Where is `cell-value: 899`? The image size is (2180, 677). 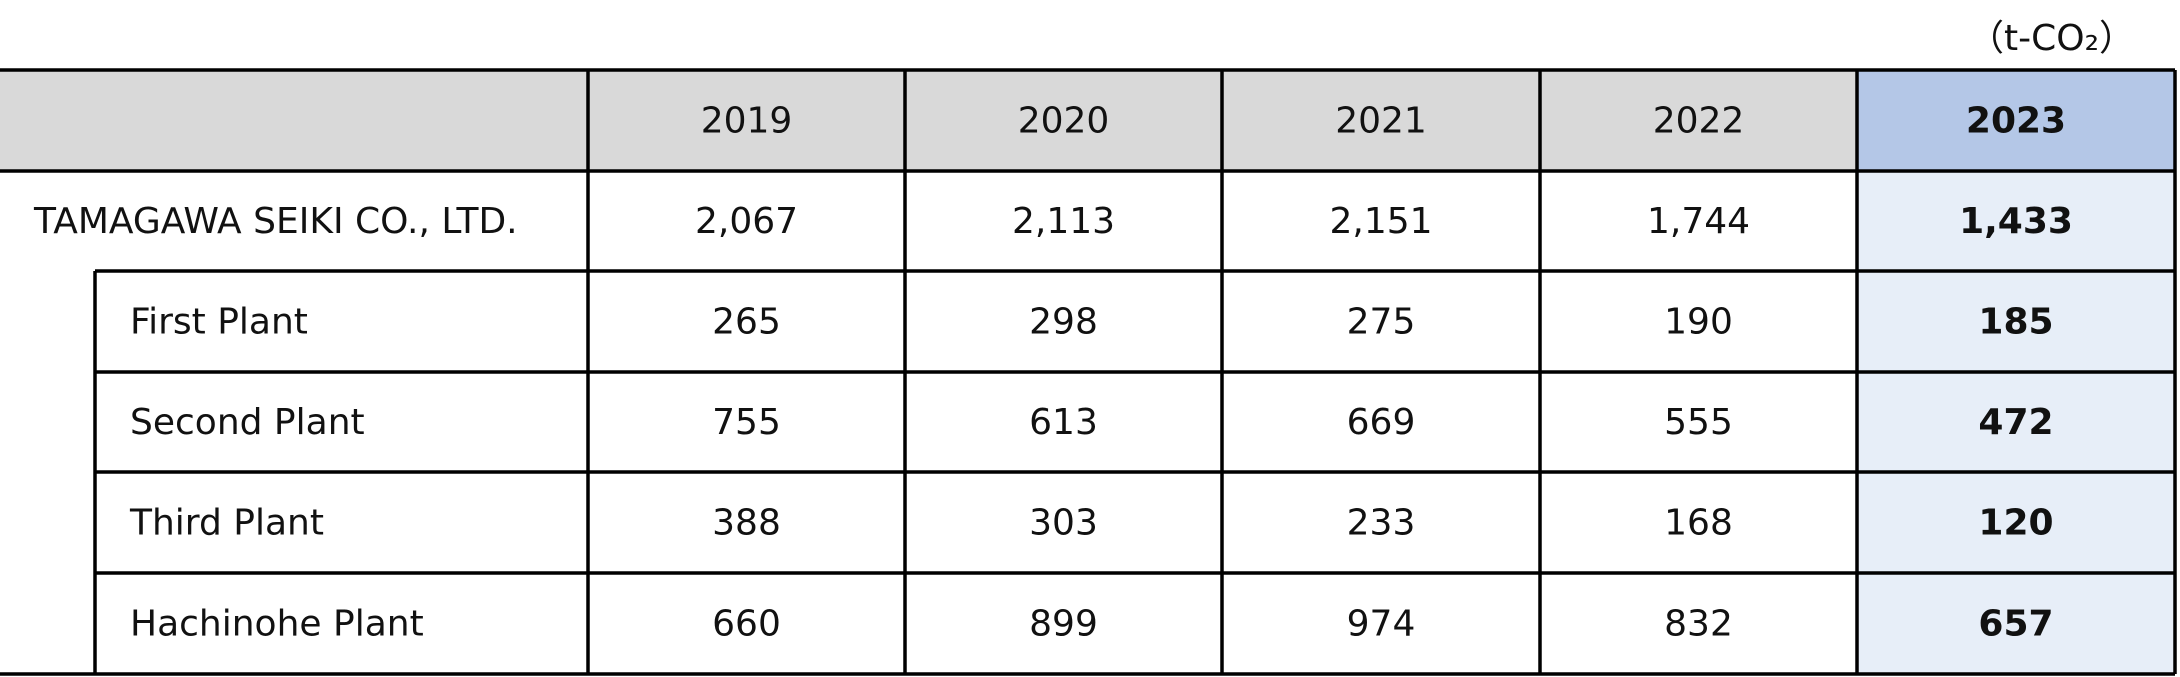
cell-value: 899 is located at coordinates (1063, 624).